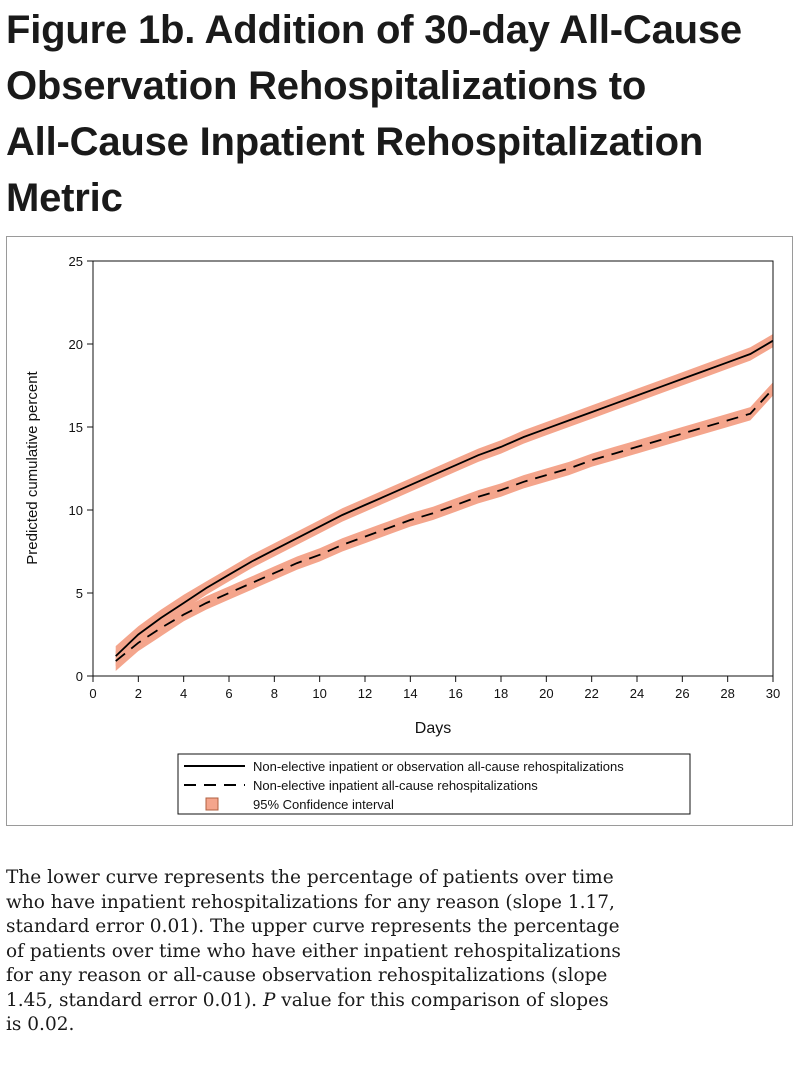  Describe the element at coordinates (434, 688) in the screenshot. I see `x-axis: 0 2 4 6 8 10 12 14 16 18 20 22 24 26 28 30` at that location.